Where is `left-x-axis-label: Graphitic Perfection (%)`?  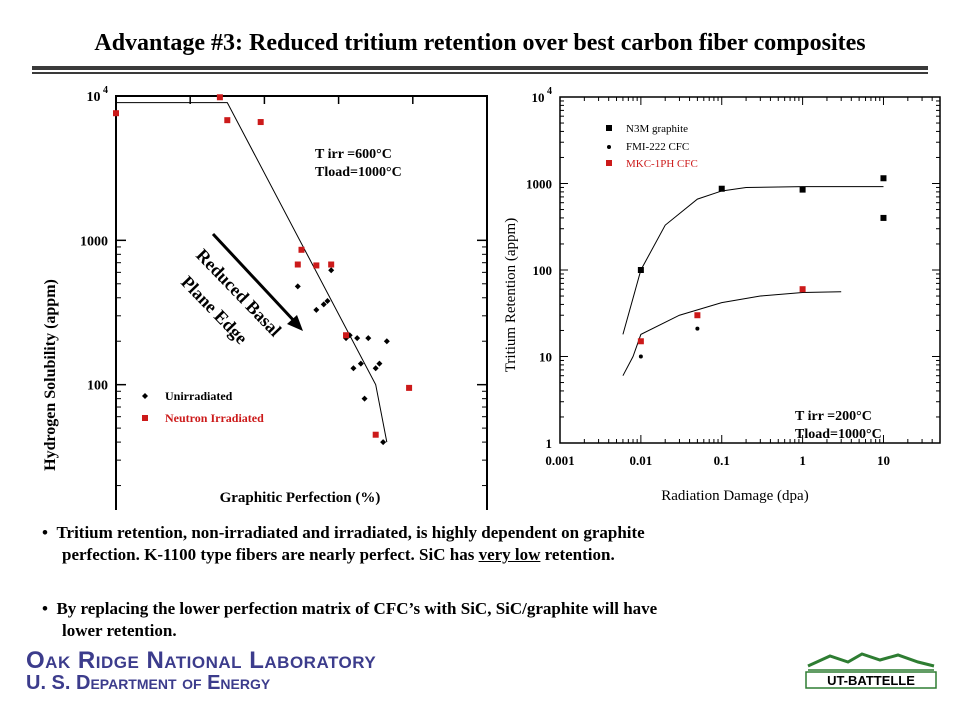
left-x-axis-label: Graphitic Perfection (%) is located at coordinates (300, 498).